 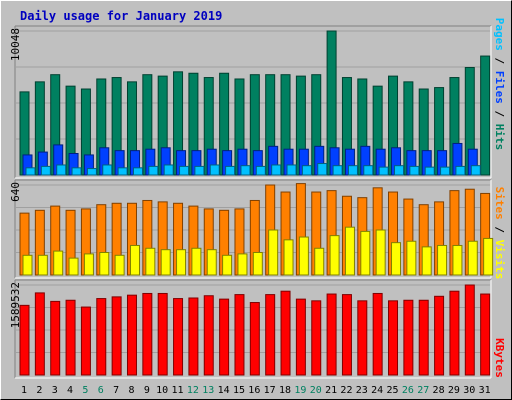 What do you see at coordinates (469, 390) in the screenshot?
I see `day-label-30: 30` at bounding box center [469, 390].